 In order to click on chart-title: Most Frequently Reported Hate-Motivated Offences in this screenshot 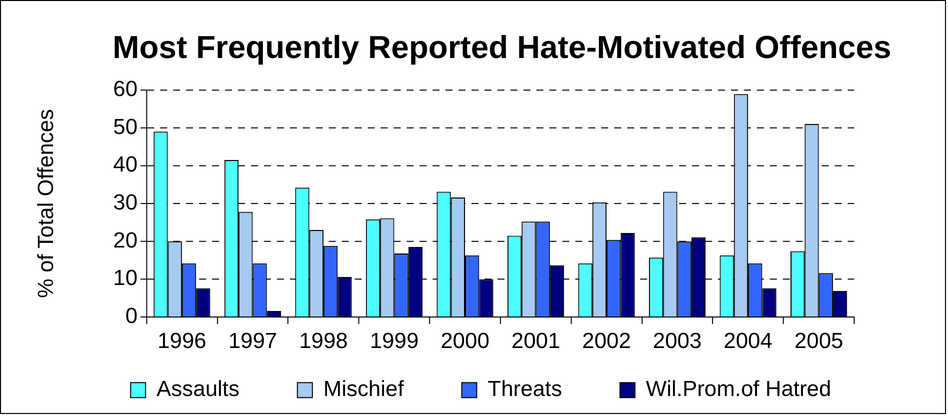, I will do `click(502, 46)`.